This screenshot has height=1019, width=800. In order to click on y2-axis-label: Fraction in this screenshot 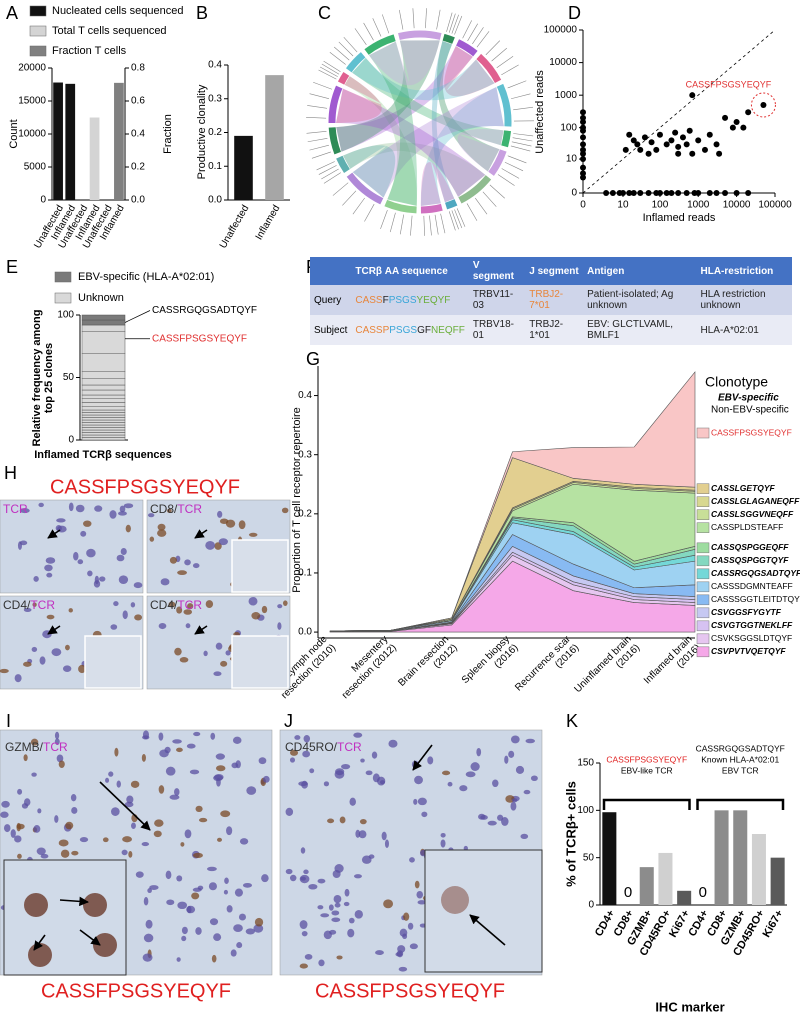, I will do `click(168, 134)`.